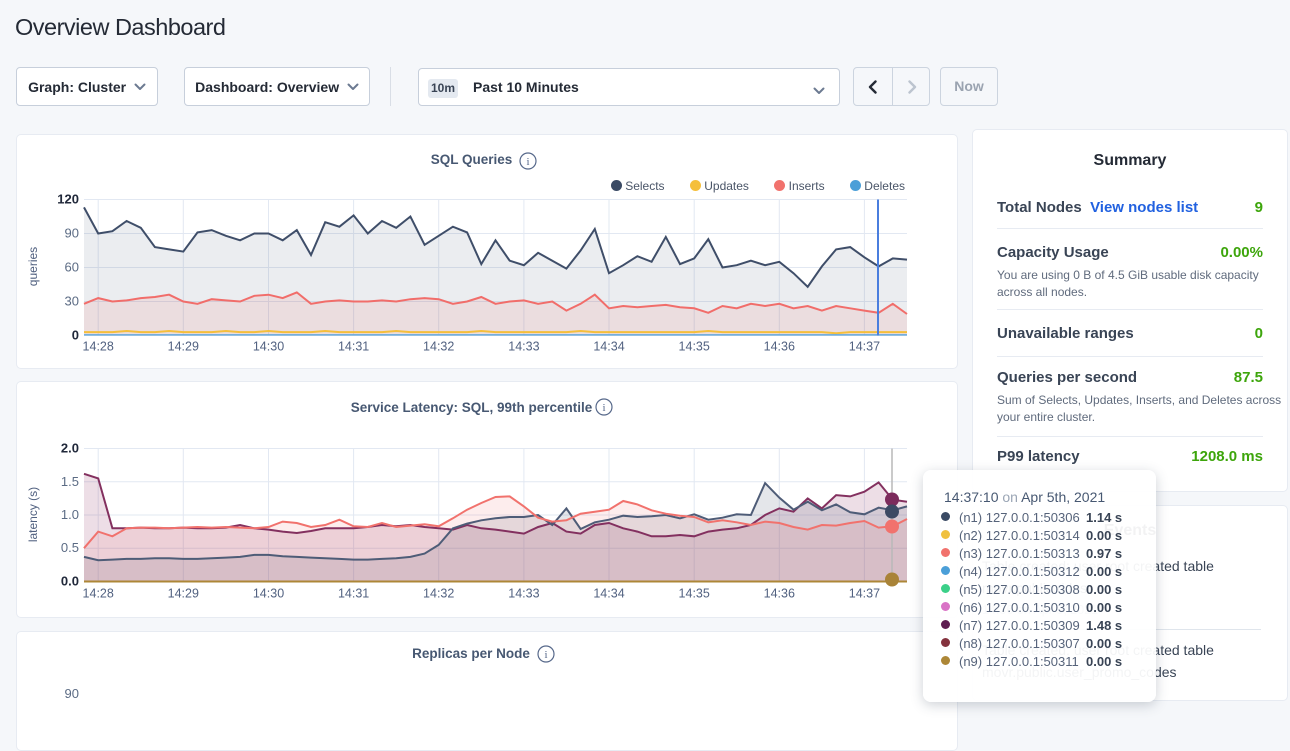 This screenshot has width=1290, height=751. I want to click on svg-text: 90, so click(72, 232).